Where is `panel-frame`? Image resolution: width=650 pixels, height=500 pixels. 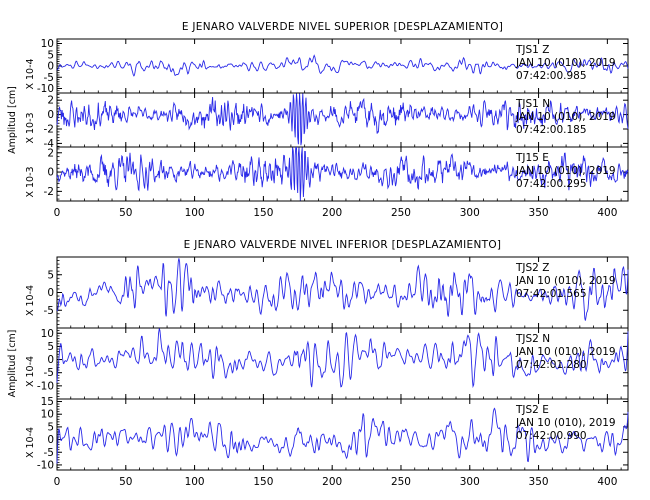 panel-frame is located at coordinates (342, 174).